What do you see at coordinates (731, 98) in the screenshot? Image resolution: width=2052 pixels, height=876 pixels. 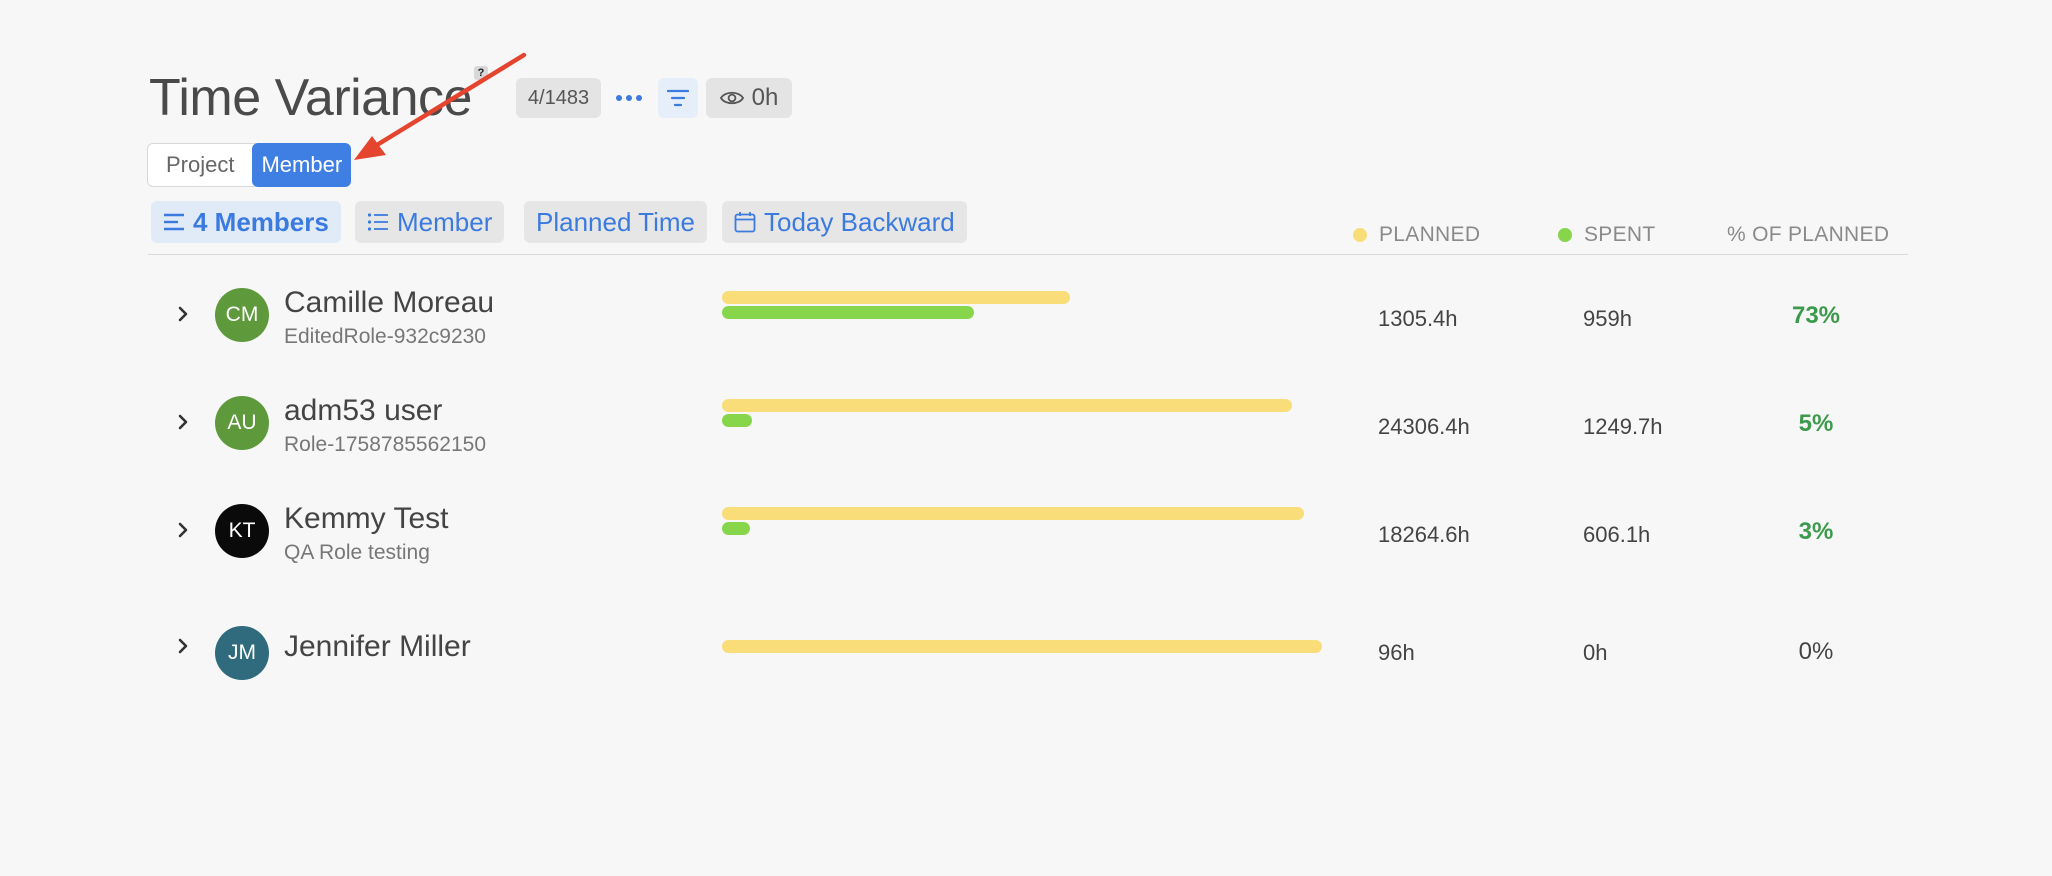 I see `eye-icon` at bounding box center [731, 98].